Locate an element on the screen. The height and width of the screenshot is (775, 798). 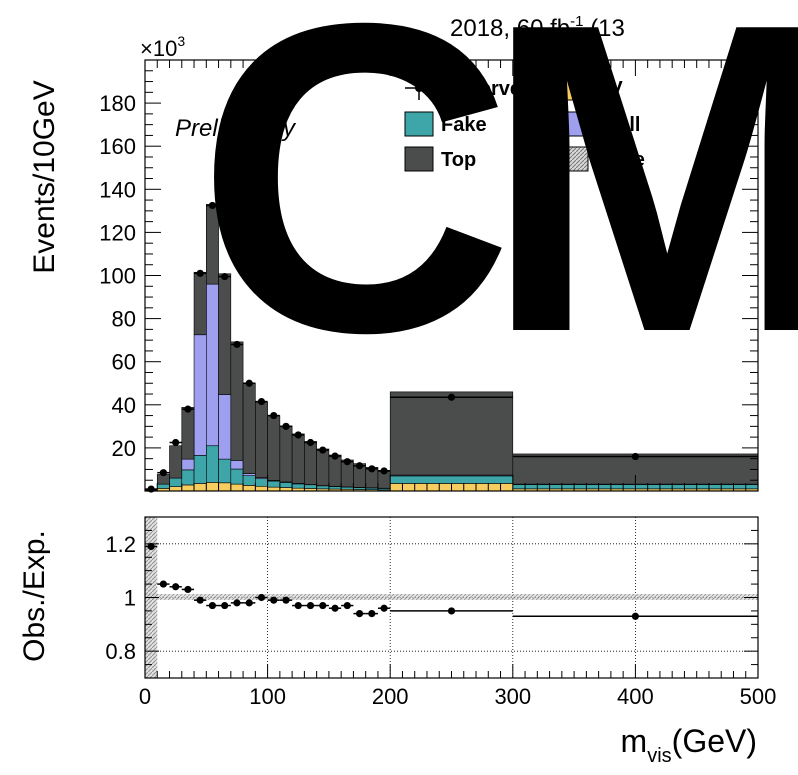
legend-label-drell: Drell is located at coordinates (618, 125).